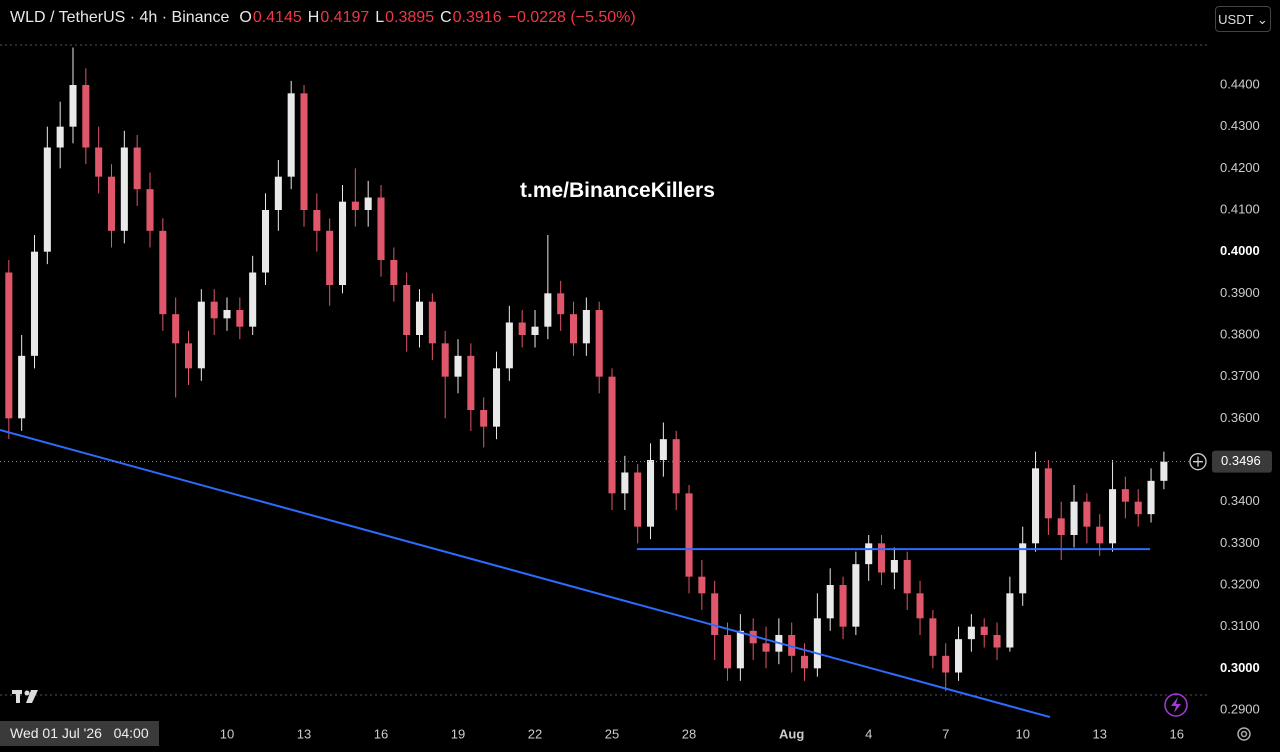 Image resolution: width=1280 pixels, height=752 pixels. Describe the element at coordinates (270, 18) in the screenshot. I see `ohlc-item: O 0.4145` at that location.